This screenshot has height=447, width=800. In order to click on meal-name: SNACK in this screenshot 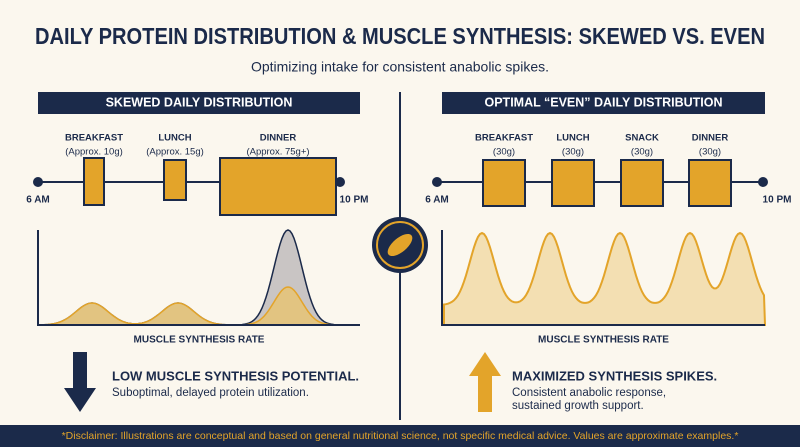, I will do `click(642, 138)`.